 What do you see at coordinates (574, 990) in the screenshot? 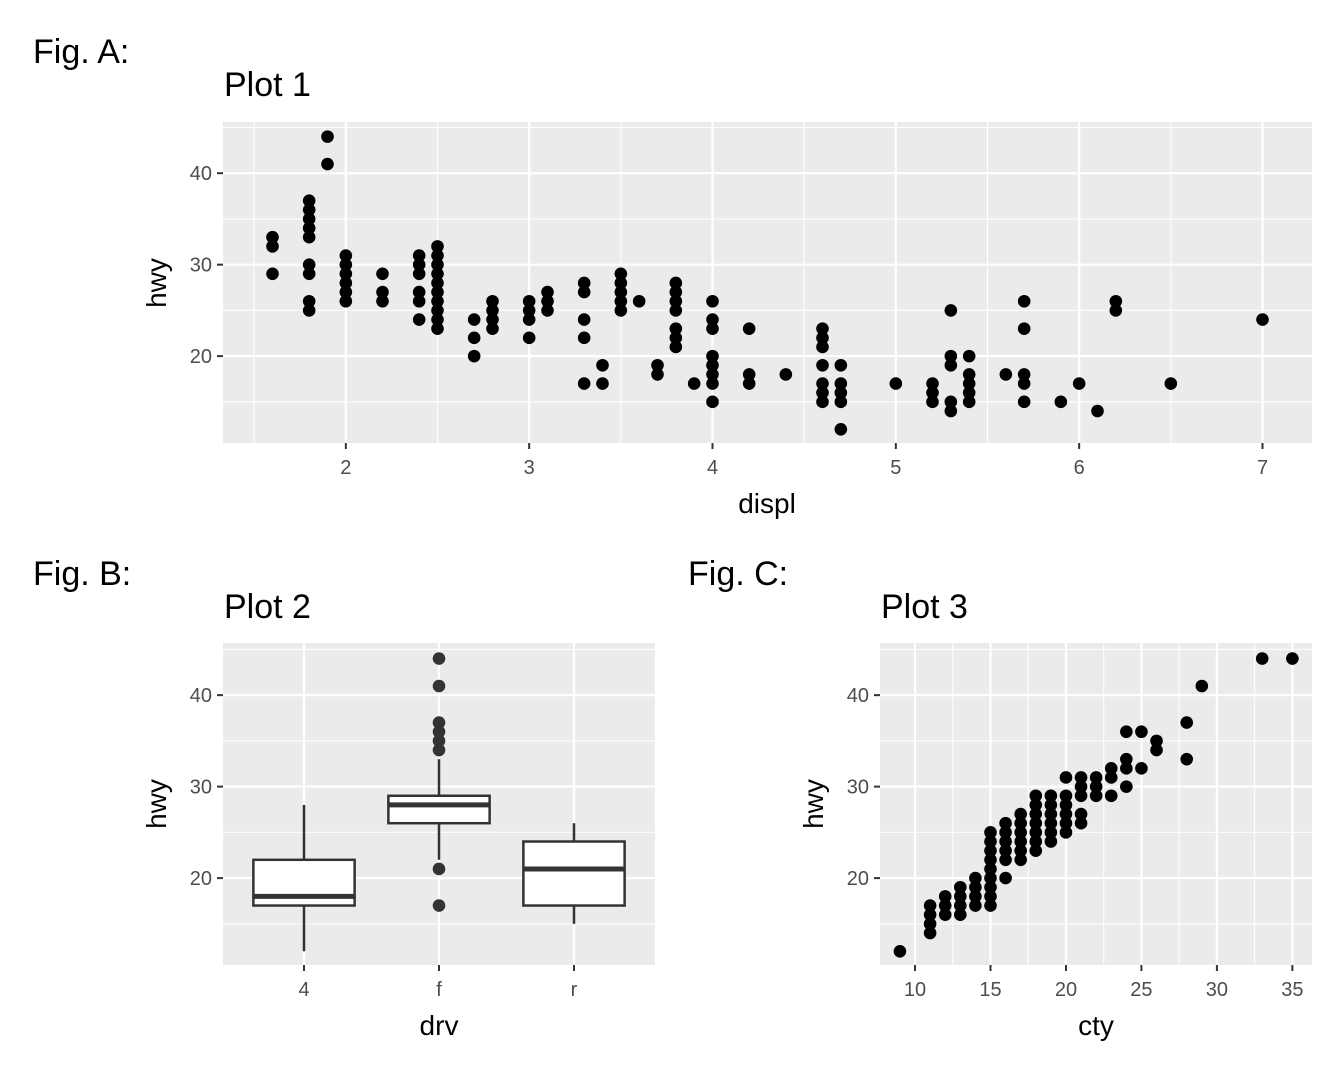
I see `plot2-tick-label-x: r` at bounding box center [574, 990].